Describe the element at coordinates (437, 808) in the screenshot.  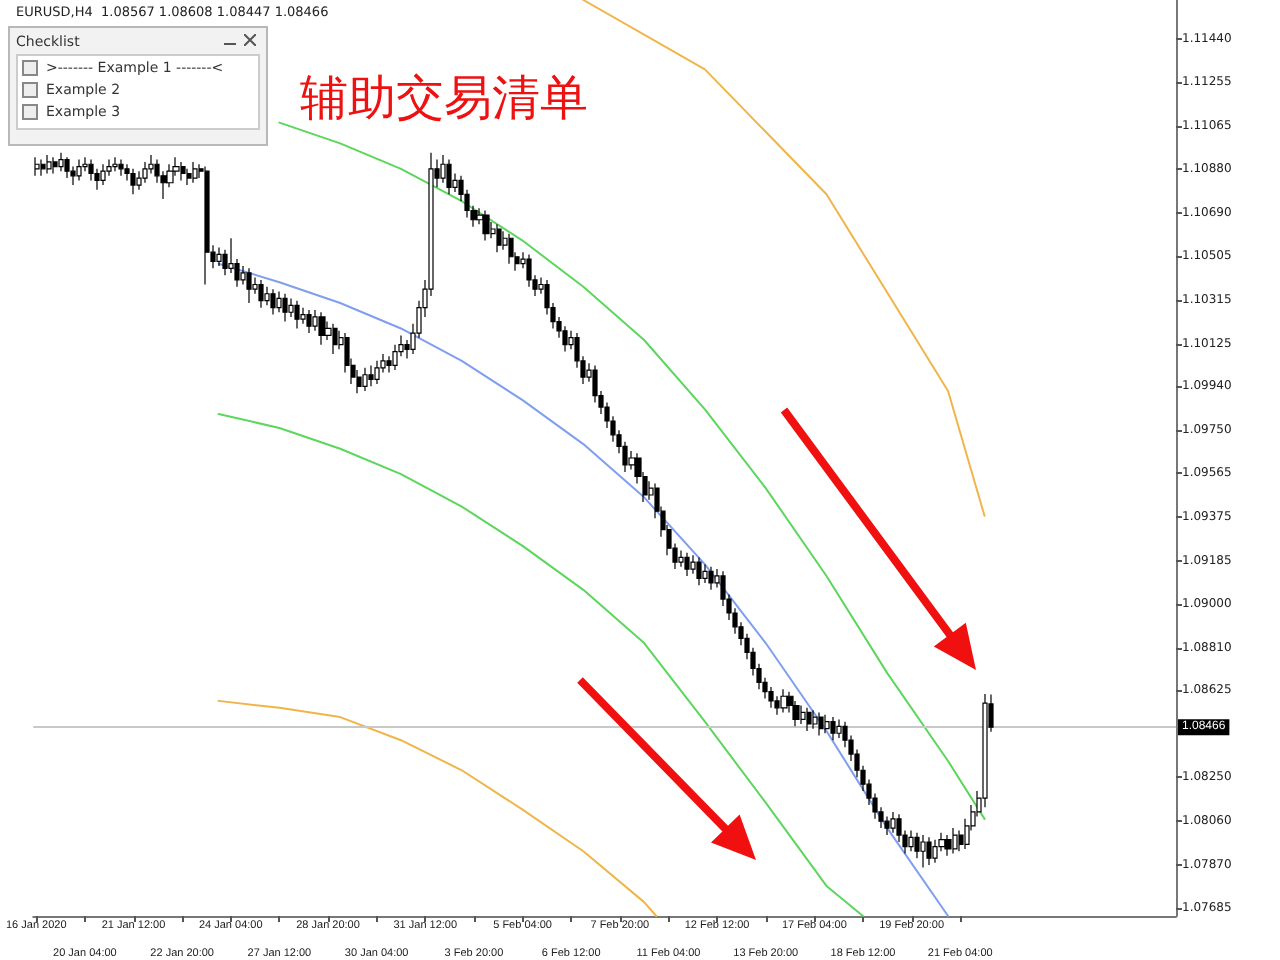
I see `line-series` at that location.